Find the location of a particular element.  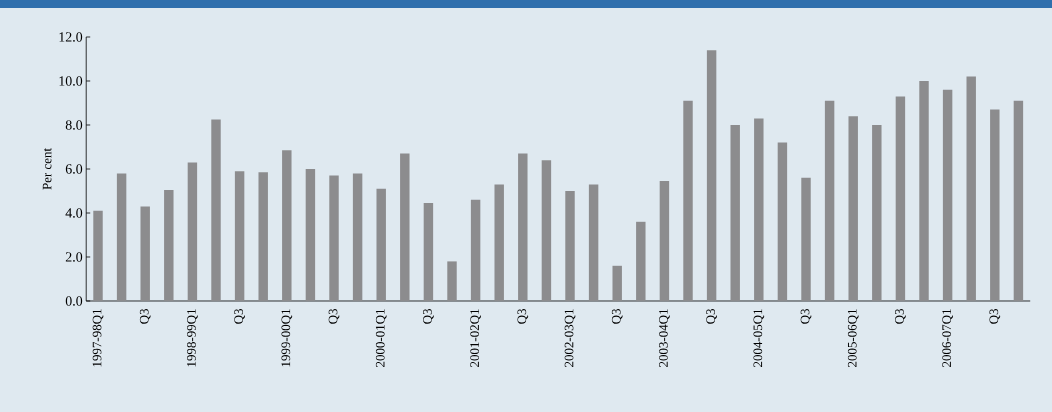

x-tick-label: 1999-00Q1 is located at coordinates (287, 338).